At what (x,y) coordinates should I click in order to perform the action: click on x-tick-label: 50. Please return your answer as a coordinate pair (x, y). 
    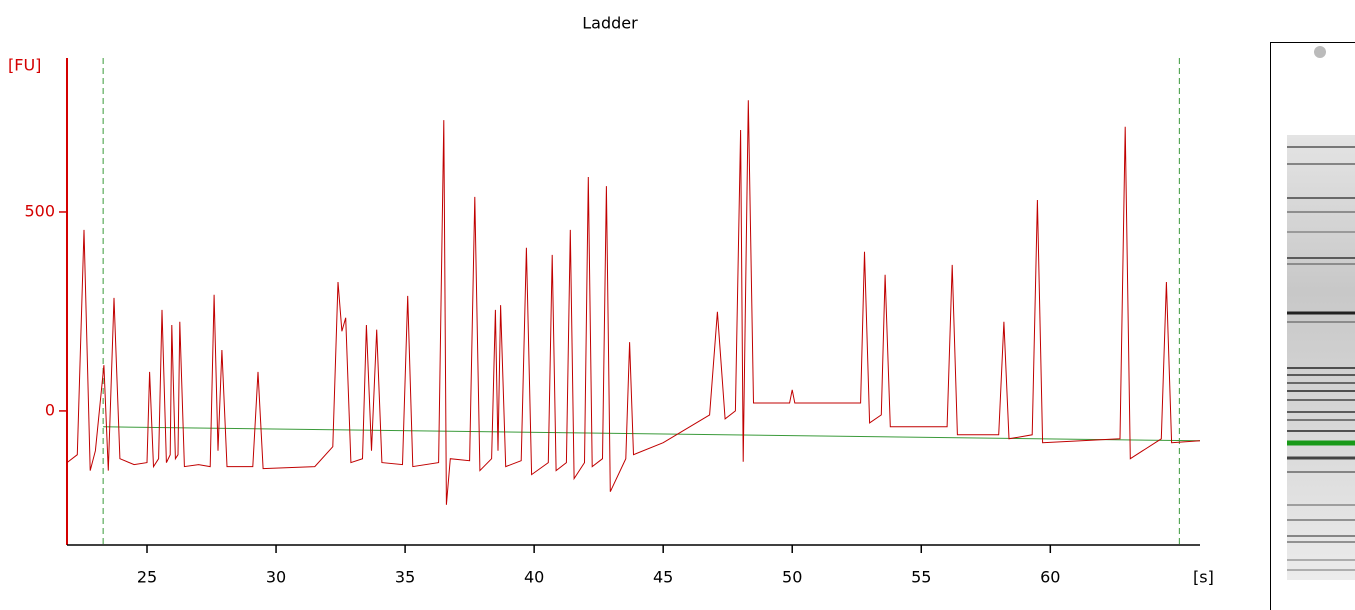
    Looking at the image, I should click on (792, 577).